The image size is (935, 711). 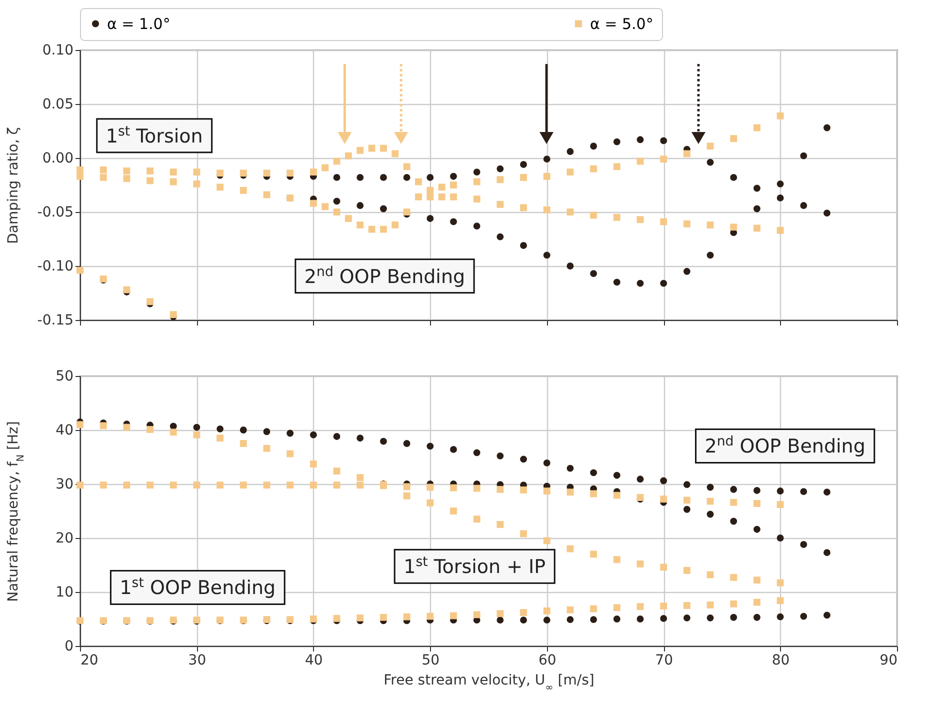 What do you see at coordinates (58, 50) in the screenshot?
I see `y-tick-label: 0.10` at bounding box center [58, 50].